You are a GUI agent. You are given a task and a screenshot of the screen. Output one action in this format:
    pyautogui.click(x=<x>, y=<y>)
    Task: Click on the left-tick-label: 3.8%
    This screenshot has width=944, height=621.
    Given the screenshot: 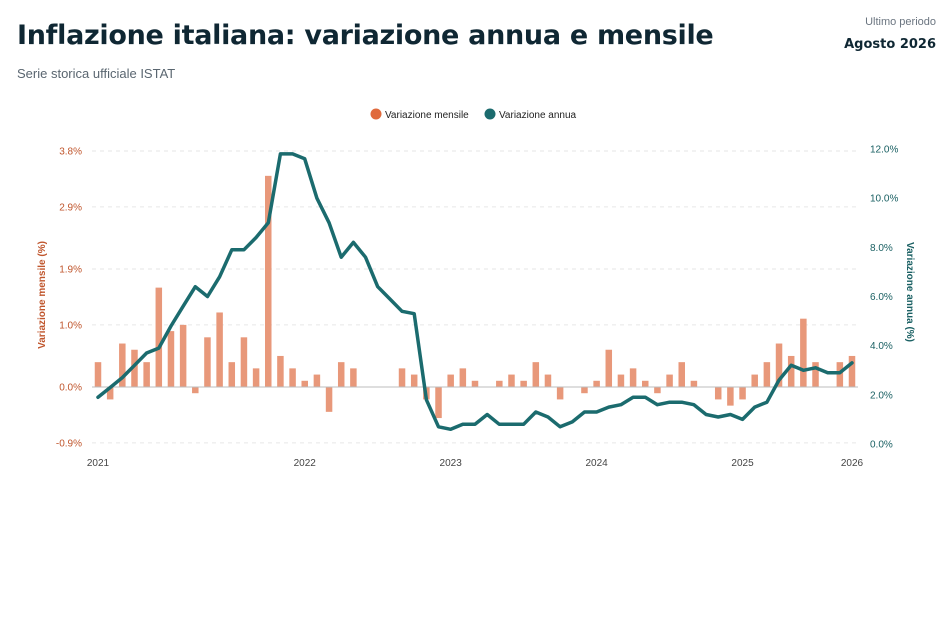 What is the action you would take?
    pyautogui.click(x=70, y=152)
    